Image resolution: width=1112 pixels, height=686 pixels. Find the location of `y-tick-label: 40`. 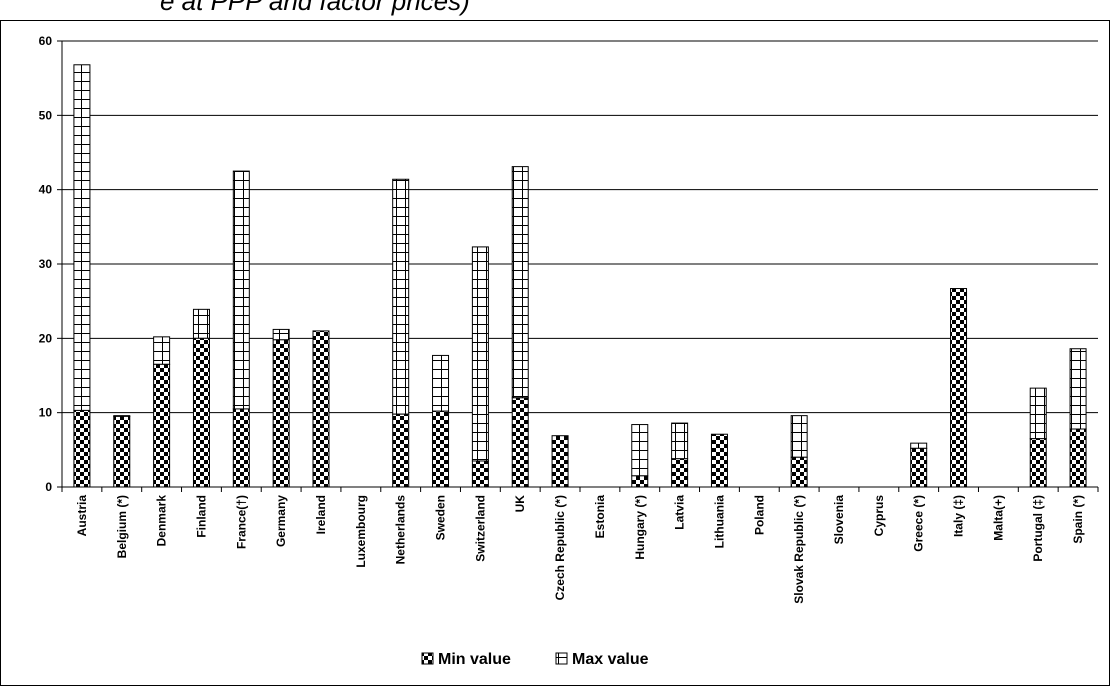

y-tick-label: 40 is located at coordinates (46, 190).